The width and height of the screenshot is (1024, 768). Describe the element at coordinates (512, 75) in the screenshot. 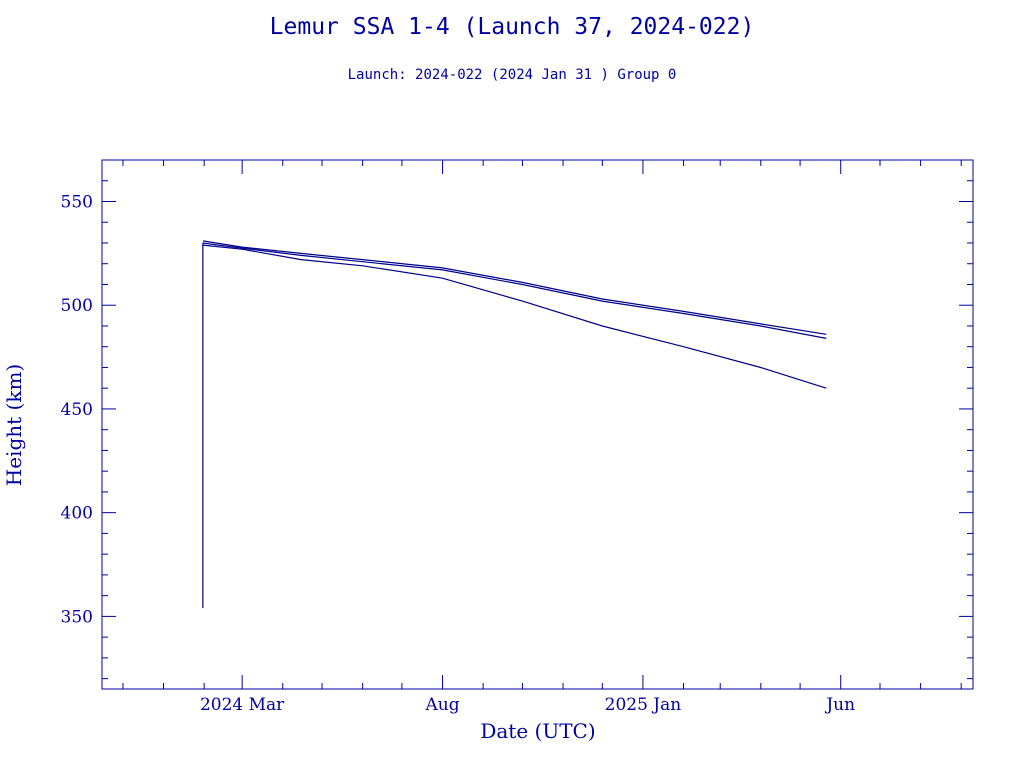

I see `chart-subtitle: Launch: 2024-022 (2024 Jan 31 ) Group 0` at that location.